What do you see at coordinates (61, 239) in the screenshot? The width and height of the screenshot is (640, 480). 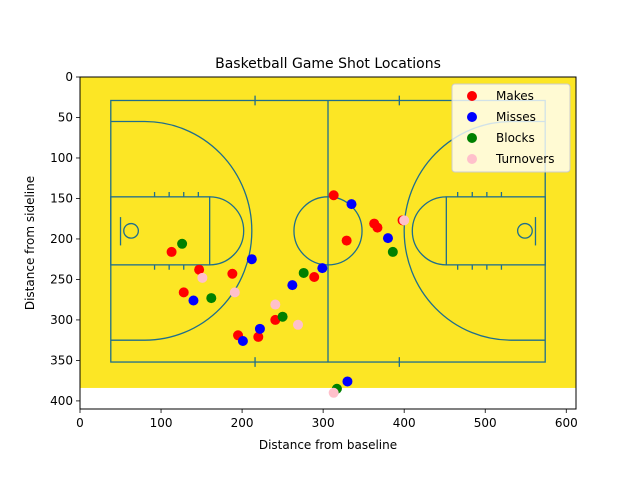 I see `y-tick-label: 200` at bounding box center [61, 239].